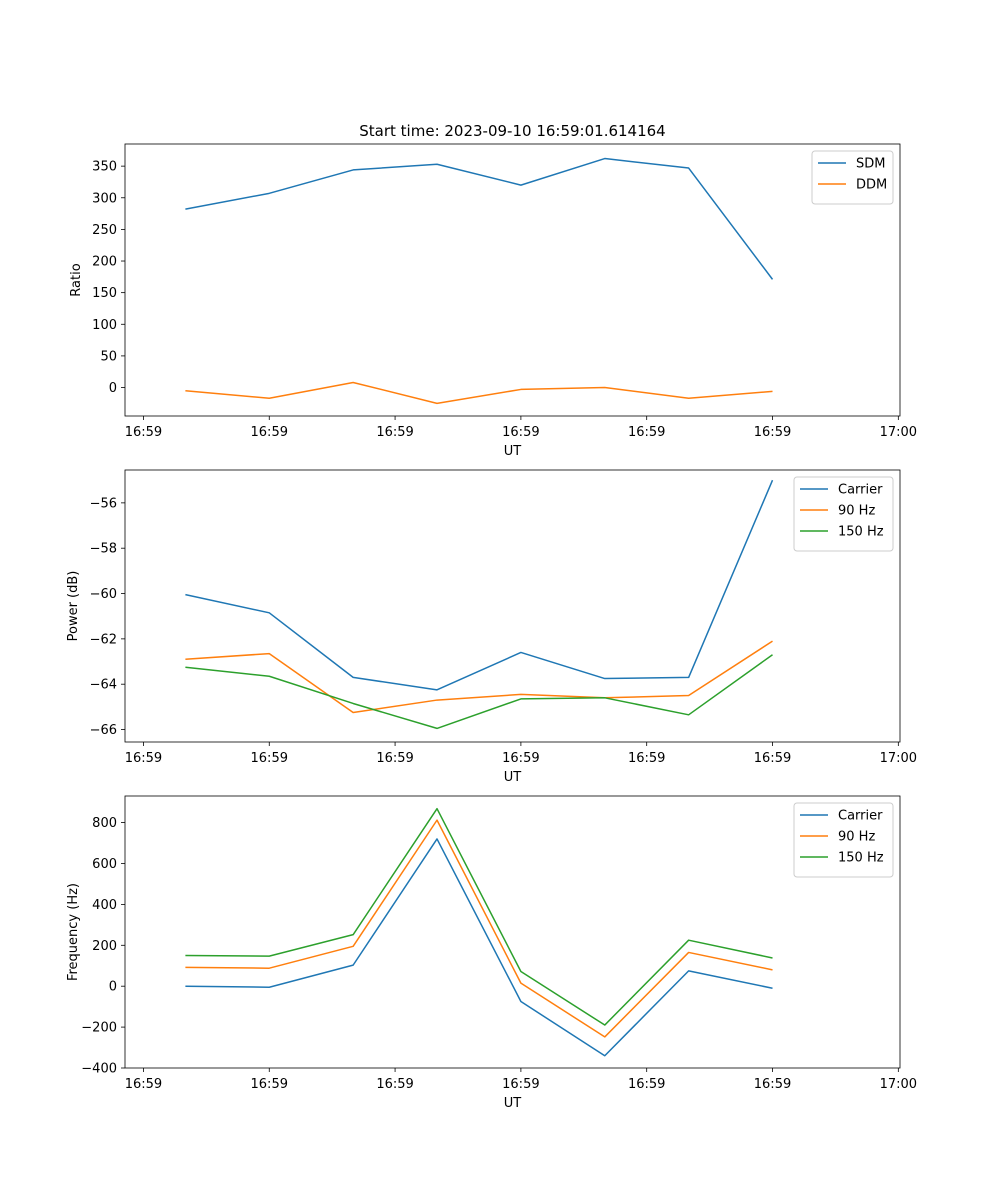 This screenshot has width=1000, height=1200. What do you see at coordinates (73, 932) in the screenshot?
I see `y-axis-label: Frequency (Hz)` at bounding box center [73, 932].